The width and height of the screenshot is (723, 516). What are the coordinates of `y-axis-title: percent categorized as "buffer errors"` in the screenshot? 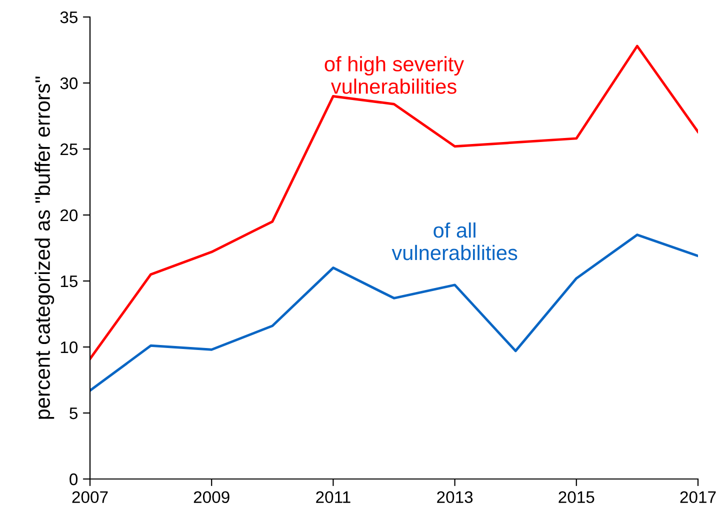 It's located at (44, 247).